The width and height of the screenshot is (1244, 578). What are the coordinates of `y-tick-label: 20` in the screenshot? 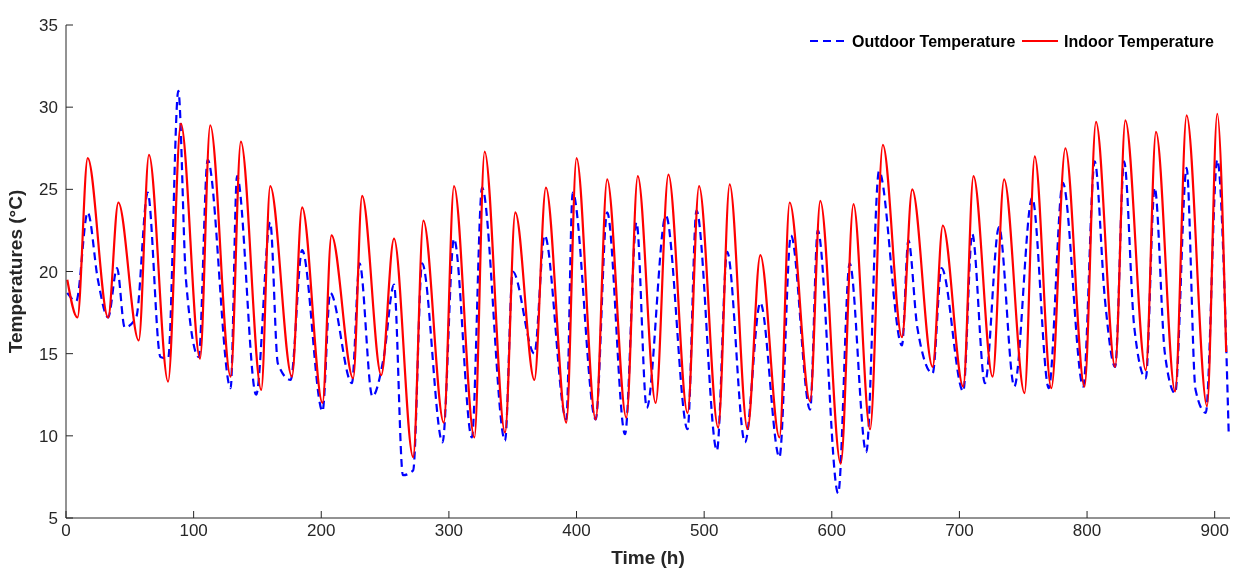 It's located at (48, 272).